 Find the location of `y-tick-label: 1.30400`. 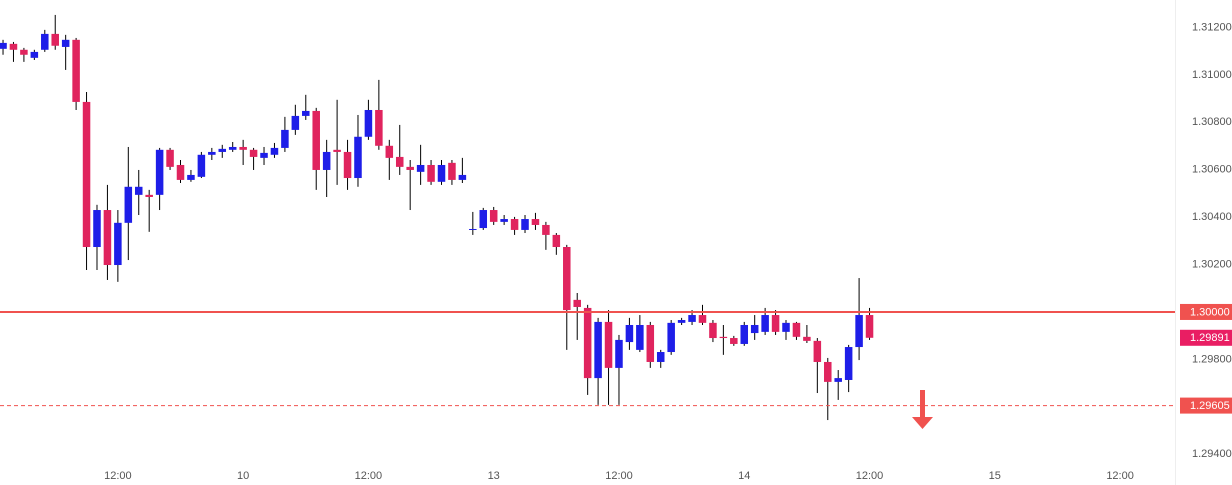

y-tick-label: 1.30400 is located at coordinates (1212, 217).